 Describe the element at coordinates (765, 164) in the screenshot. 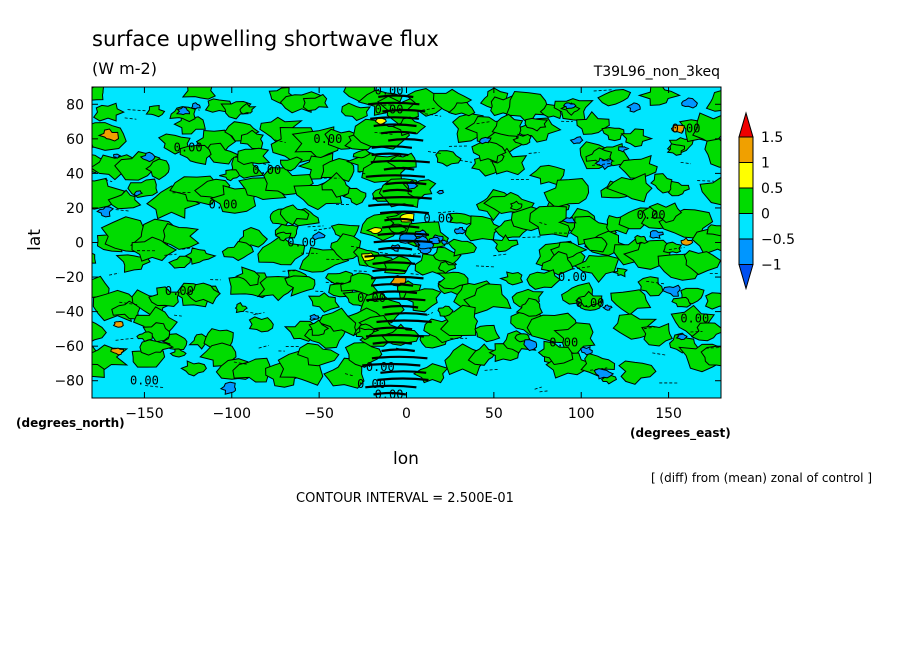

I see `colorbar-label: 1` at that location.